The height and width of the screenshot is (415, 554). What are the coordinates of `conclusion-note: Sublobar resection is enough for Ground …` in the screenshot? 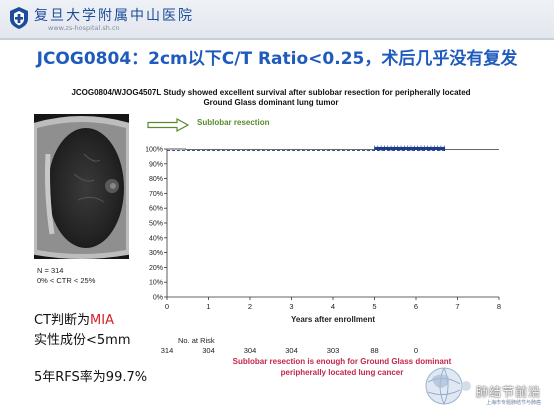 It's located at (342, 367).